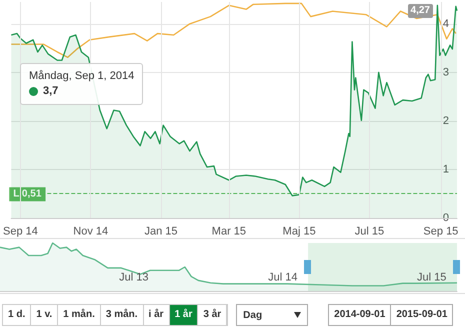  What do you see at coordinates (27, 194) in the screenshot?
I see `ref-line-label: L 0,51` at bounding box center [27, 194].